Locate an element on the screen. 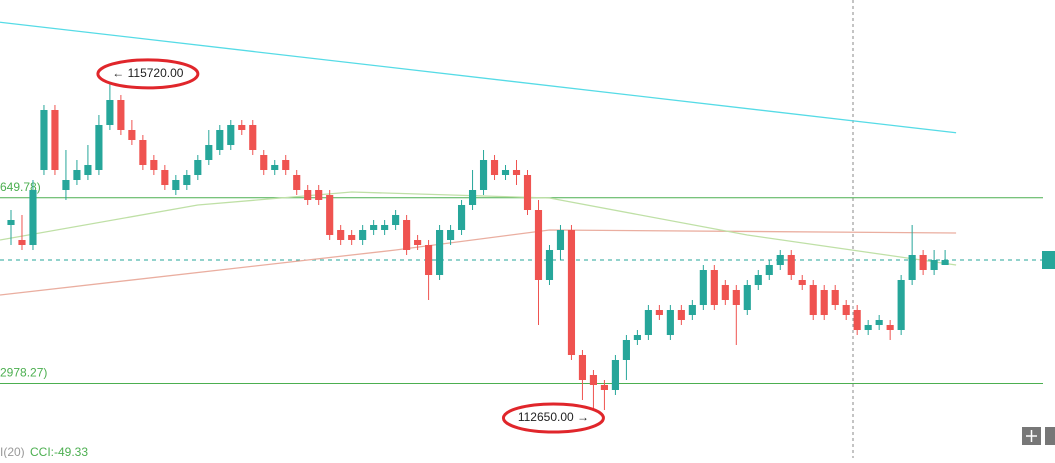  annotation-label: 112650.00 → is located at coordinates (553, 417).